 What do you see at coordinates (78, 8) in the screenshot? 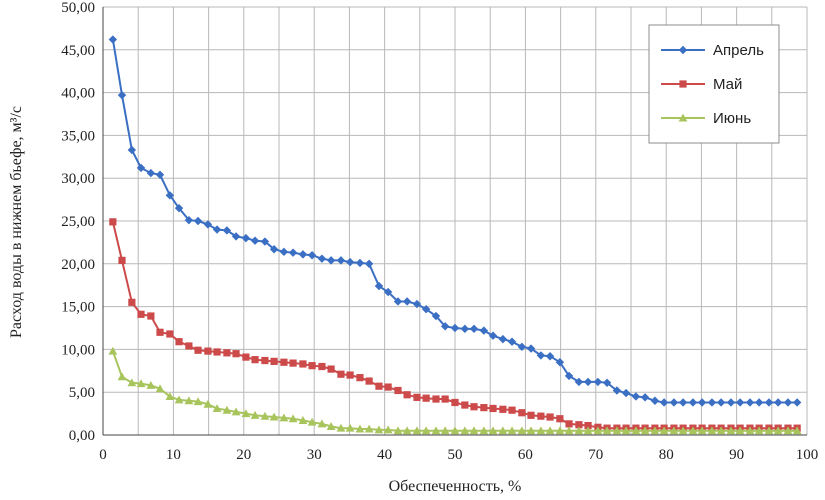
I see `y-tick-label: 50,00` at bounding box center [78, 8].